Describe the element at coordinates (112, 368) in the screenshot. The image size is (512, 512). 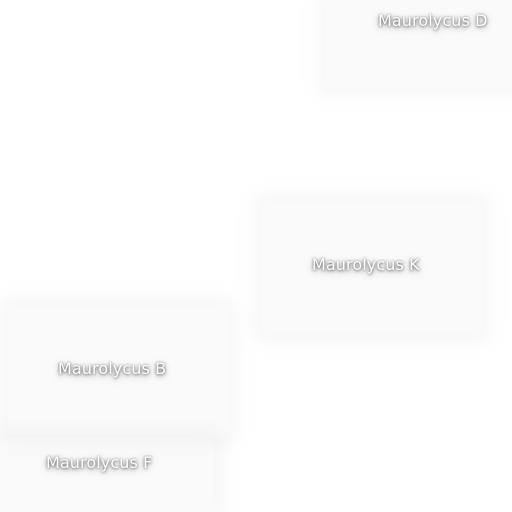
I see `feature-label-maurolycus-b: Maurolycus B` at that location.